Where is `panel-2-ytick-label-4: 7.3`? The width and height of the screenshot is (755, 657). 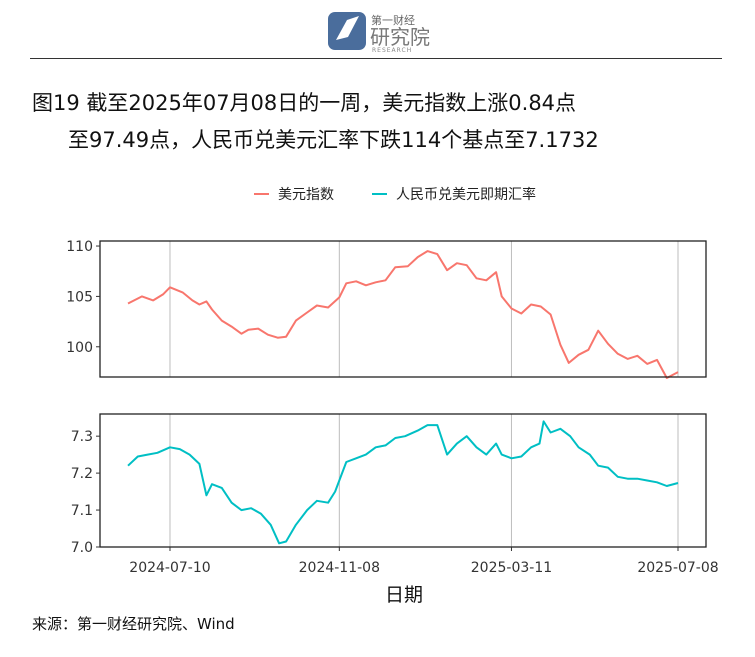
panel-2-ytick-label-4: 7.3 is located at coordinates (82, 437).